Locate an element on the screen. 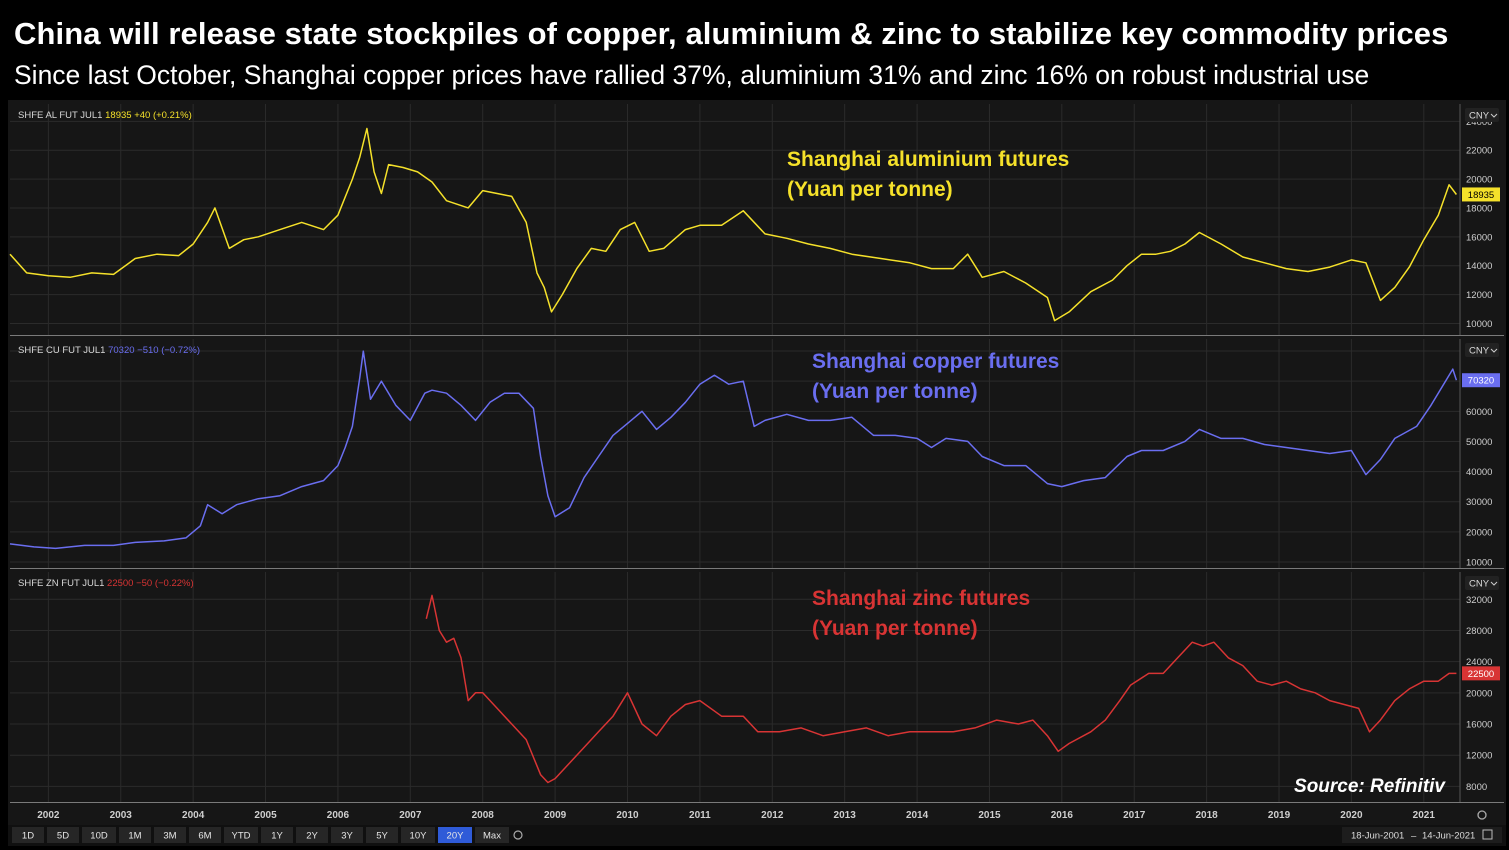 The image size is (1509, 850). range-button-3m is located at coordinates (170, 835).